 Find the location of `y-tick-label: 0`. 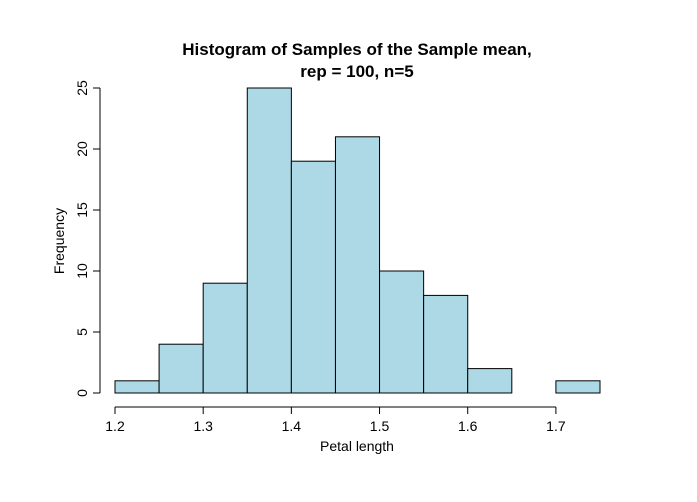

y-tick-label: 0 is located at coordinates (82, 393).